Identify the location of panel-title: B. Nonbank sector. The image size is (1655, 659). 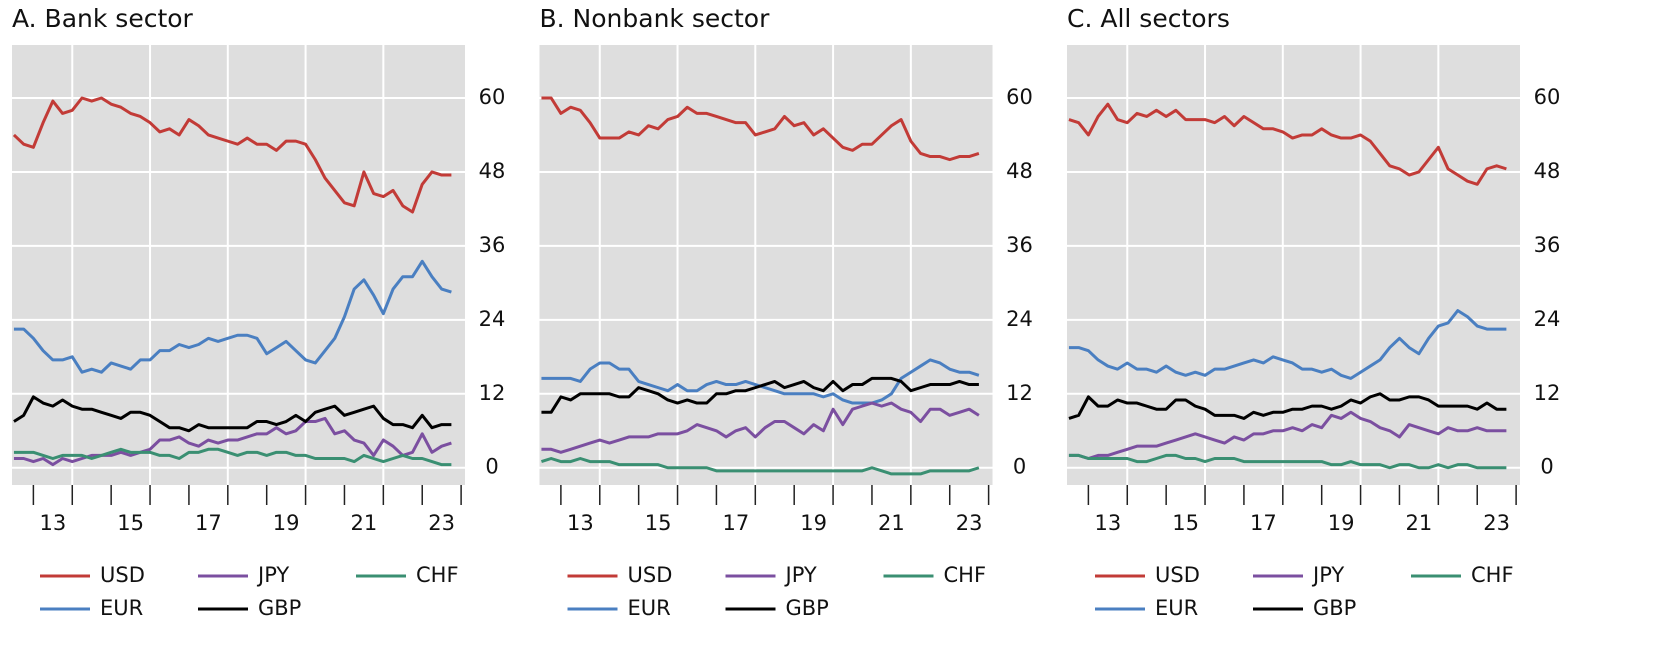
(655, 18).